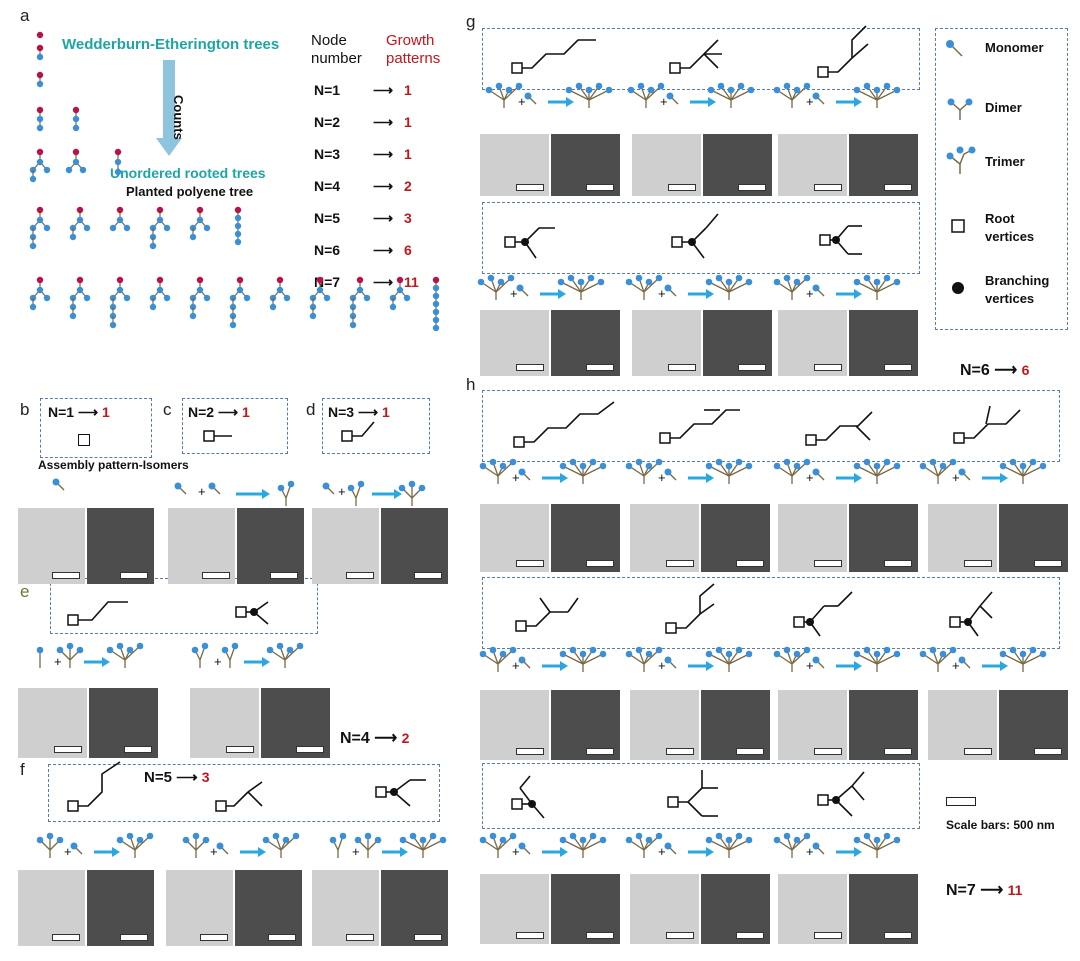  Describe the element at coordinates (1017, 289) in the screenshot. I see `legend-branching: Branching vertices` at that location.